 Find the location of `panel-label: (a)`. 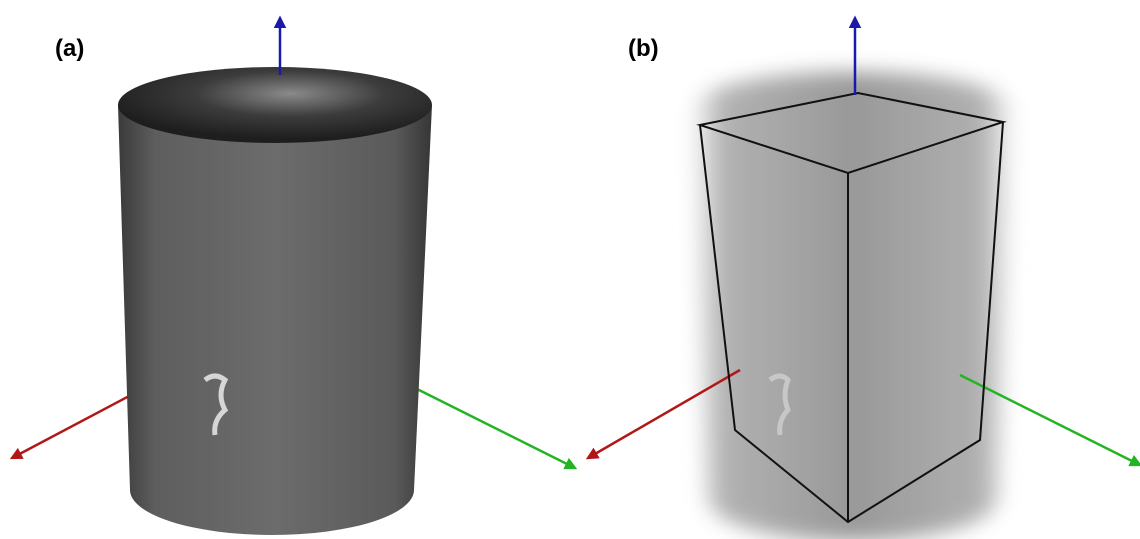

panel-label: (a) is located at coordinates (69, 48).